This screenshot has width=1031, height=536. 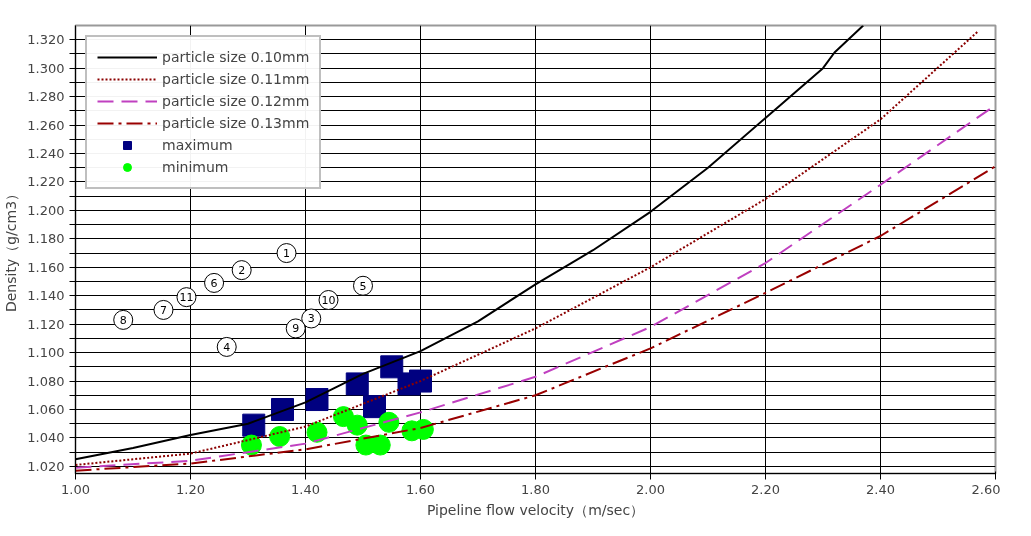 I want to click on x-tick-label: 2.00, so click(x=650, y=489).